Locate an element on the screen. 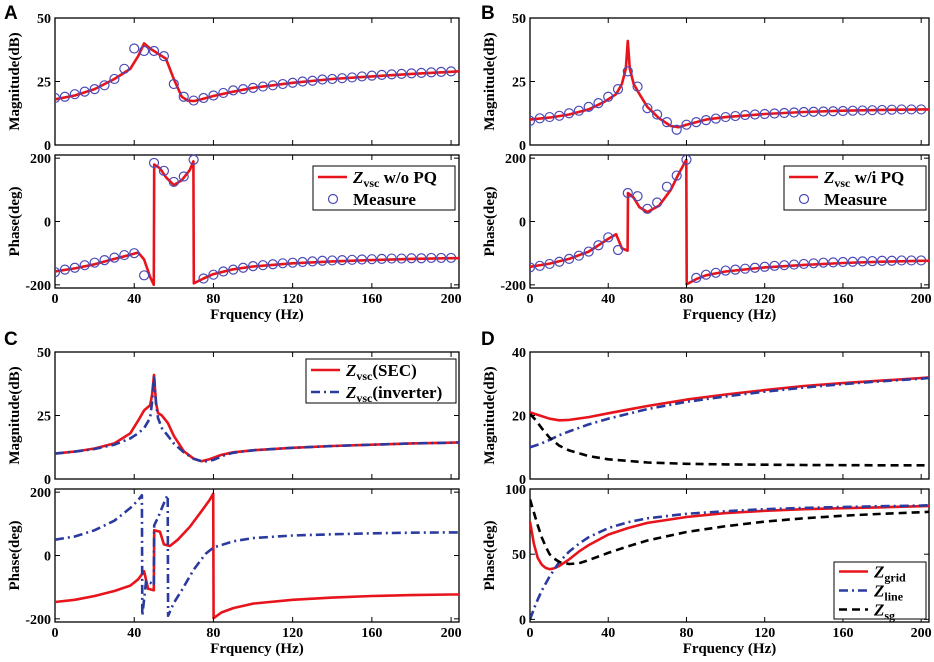  x-axis-label: Frquency (Hz) is located at coordinates (729, 315).